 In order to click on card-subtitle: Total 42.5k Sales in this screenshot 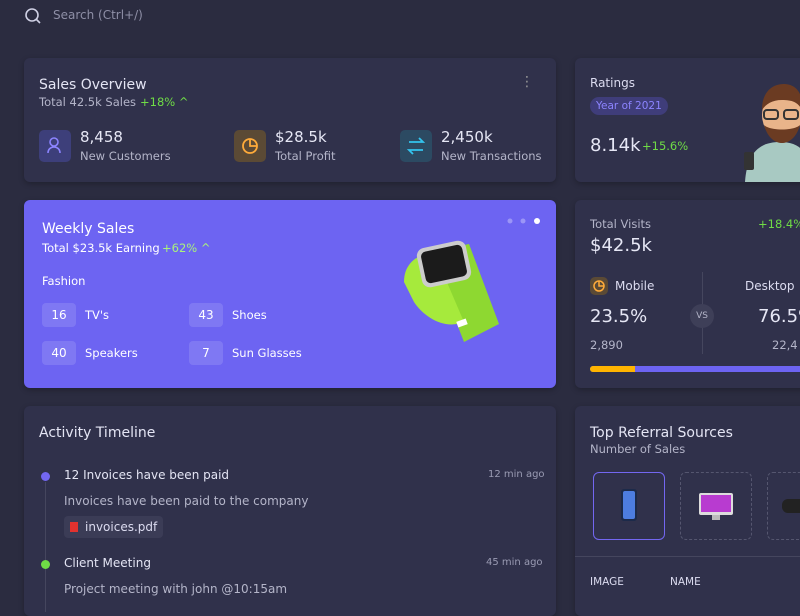, I will do `click(88, 102)`.